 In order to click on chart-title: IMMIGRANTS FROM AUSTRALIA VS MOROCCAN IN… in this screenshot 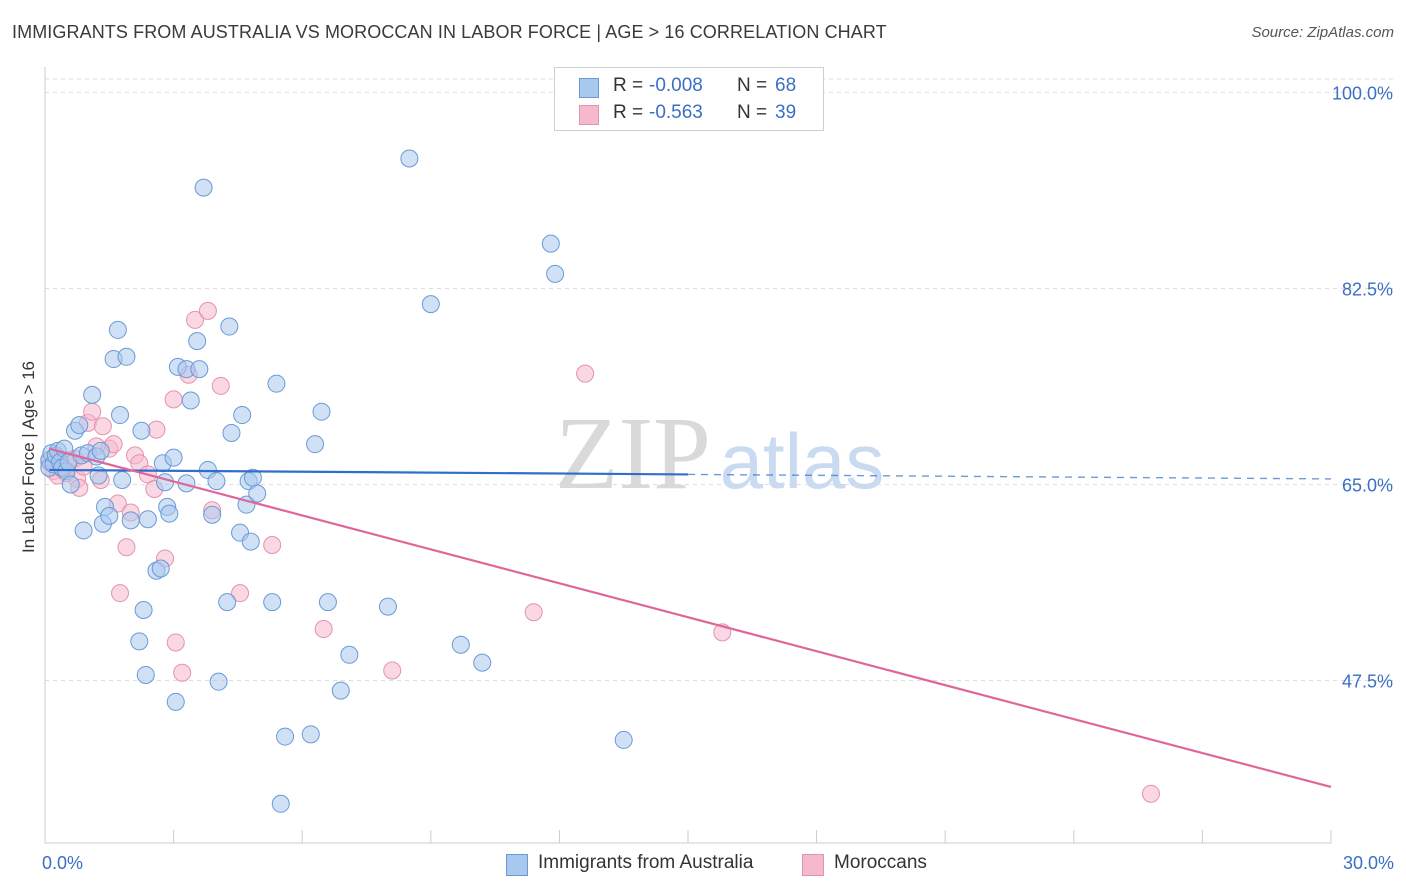, I will do `click(449, 32)`.